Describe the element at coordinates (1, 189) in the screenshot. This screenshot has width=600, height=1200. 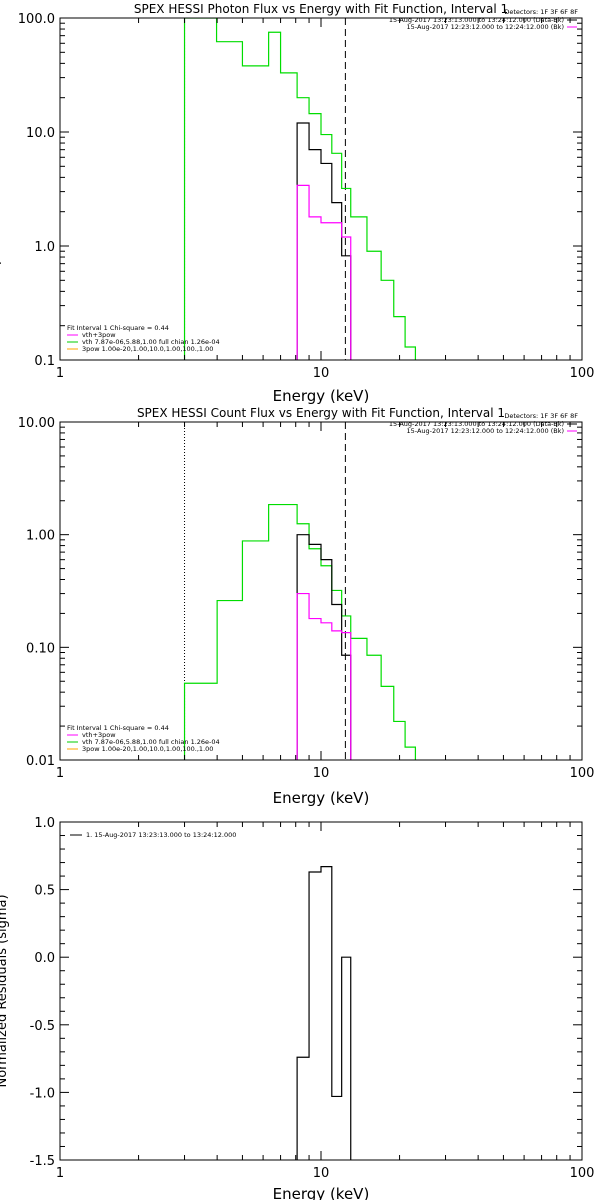
I see `y-axis-label: photons s⁻¹ cm⁻² keV⁻¹` at that location.